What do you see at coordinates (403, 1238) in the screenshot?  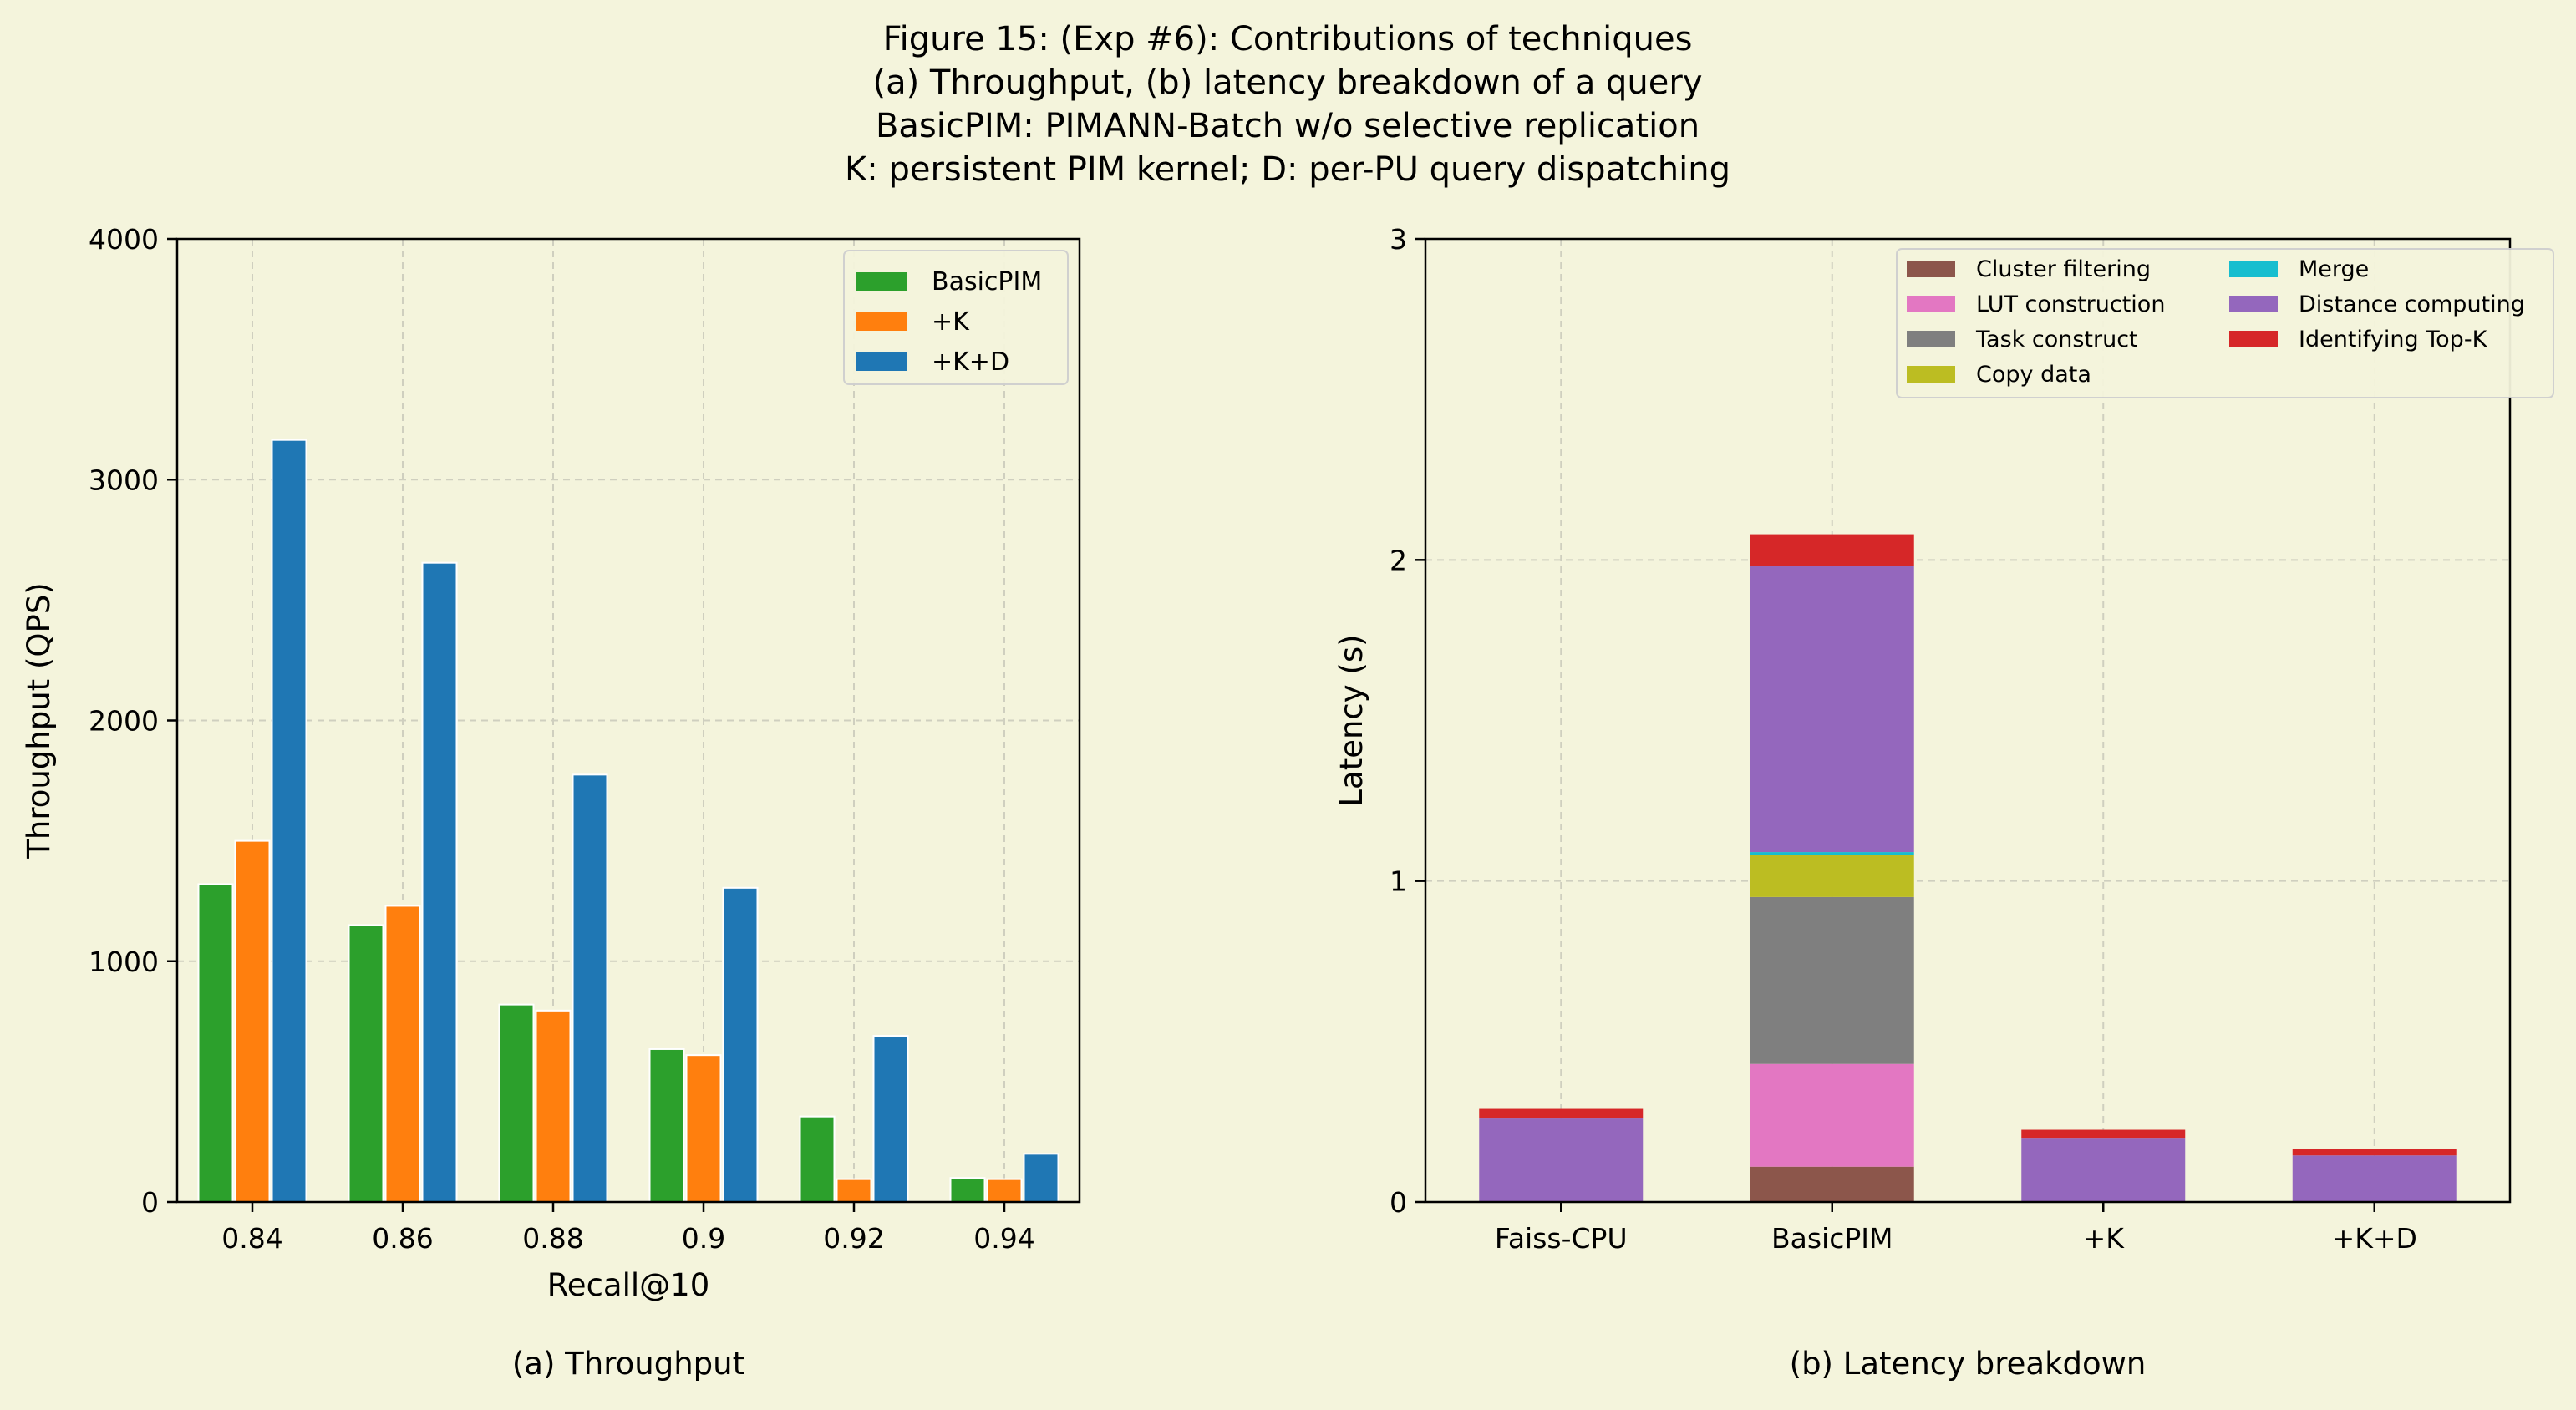 I see `x-tick-label: 0.86` at bounding box center [403, 1238].